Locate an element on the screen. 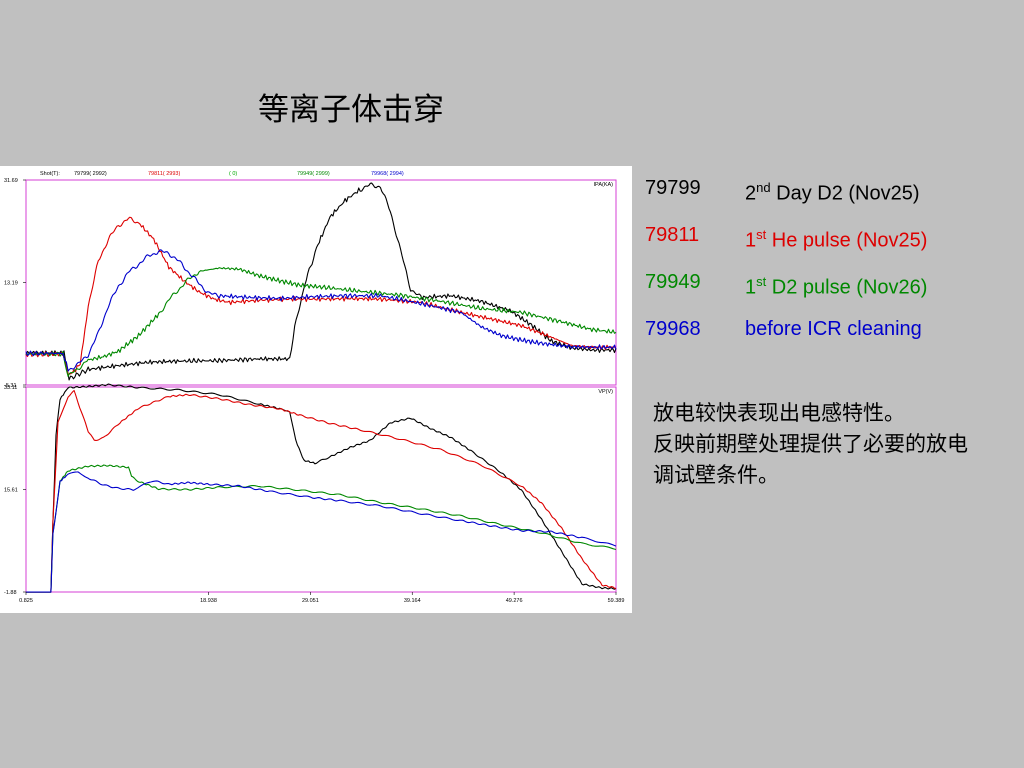  shot-header-entry: 79799( 2992) is located at coordinates (90, 174).